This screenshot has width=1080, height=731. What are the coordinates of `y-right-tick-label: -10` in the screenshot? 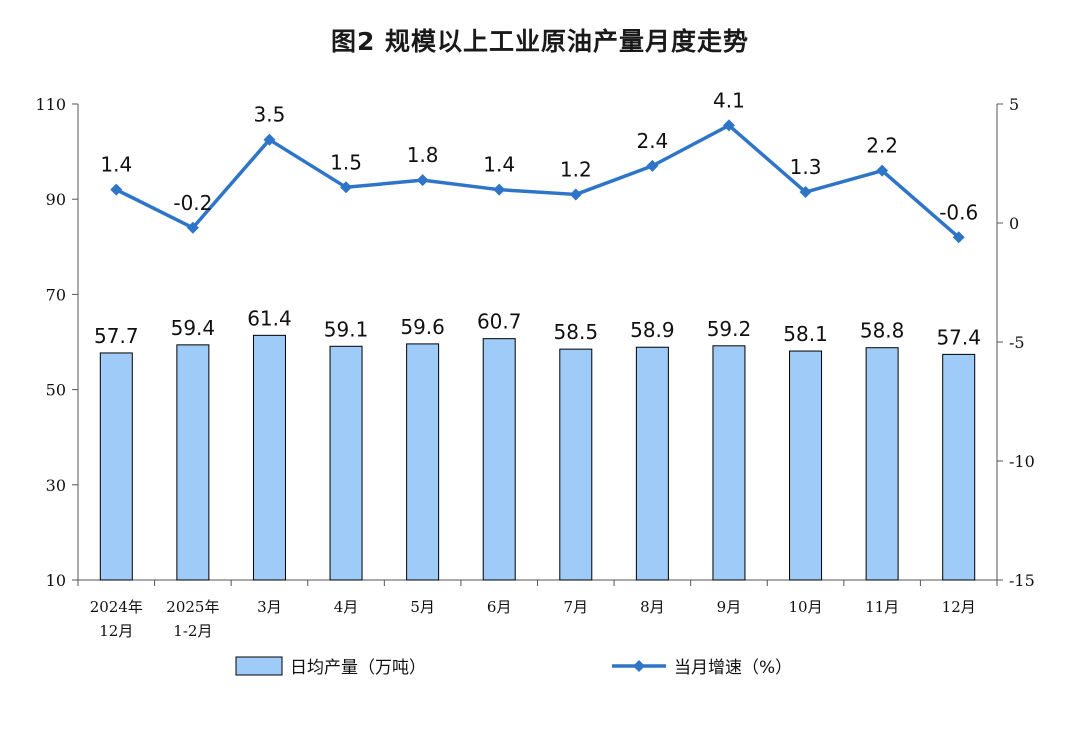 It's located at (1022, 461).